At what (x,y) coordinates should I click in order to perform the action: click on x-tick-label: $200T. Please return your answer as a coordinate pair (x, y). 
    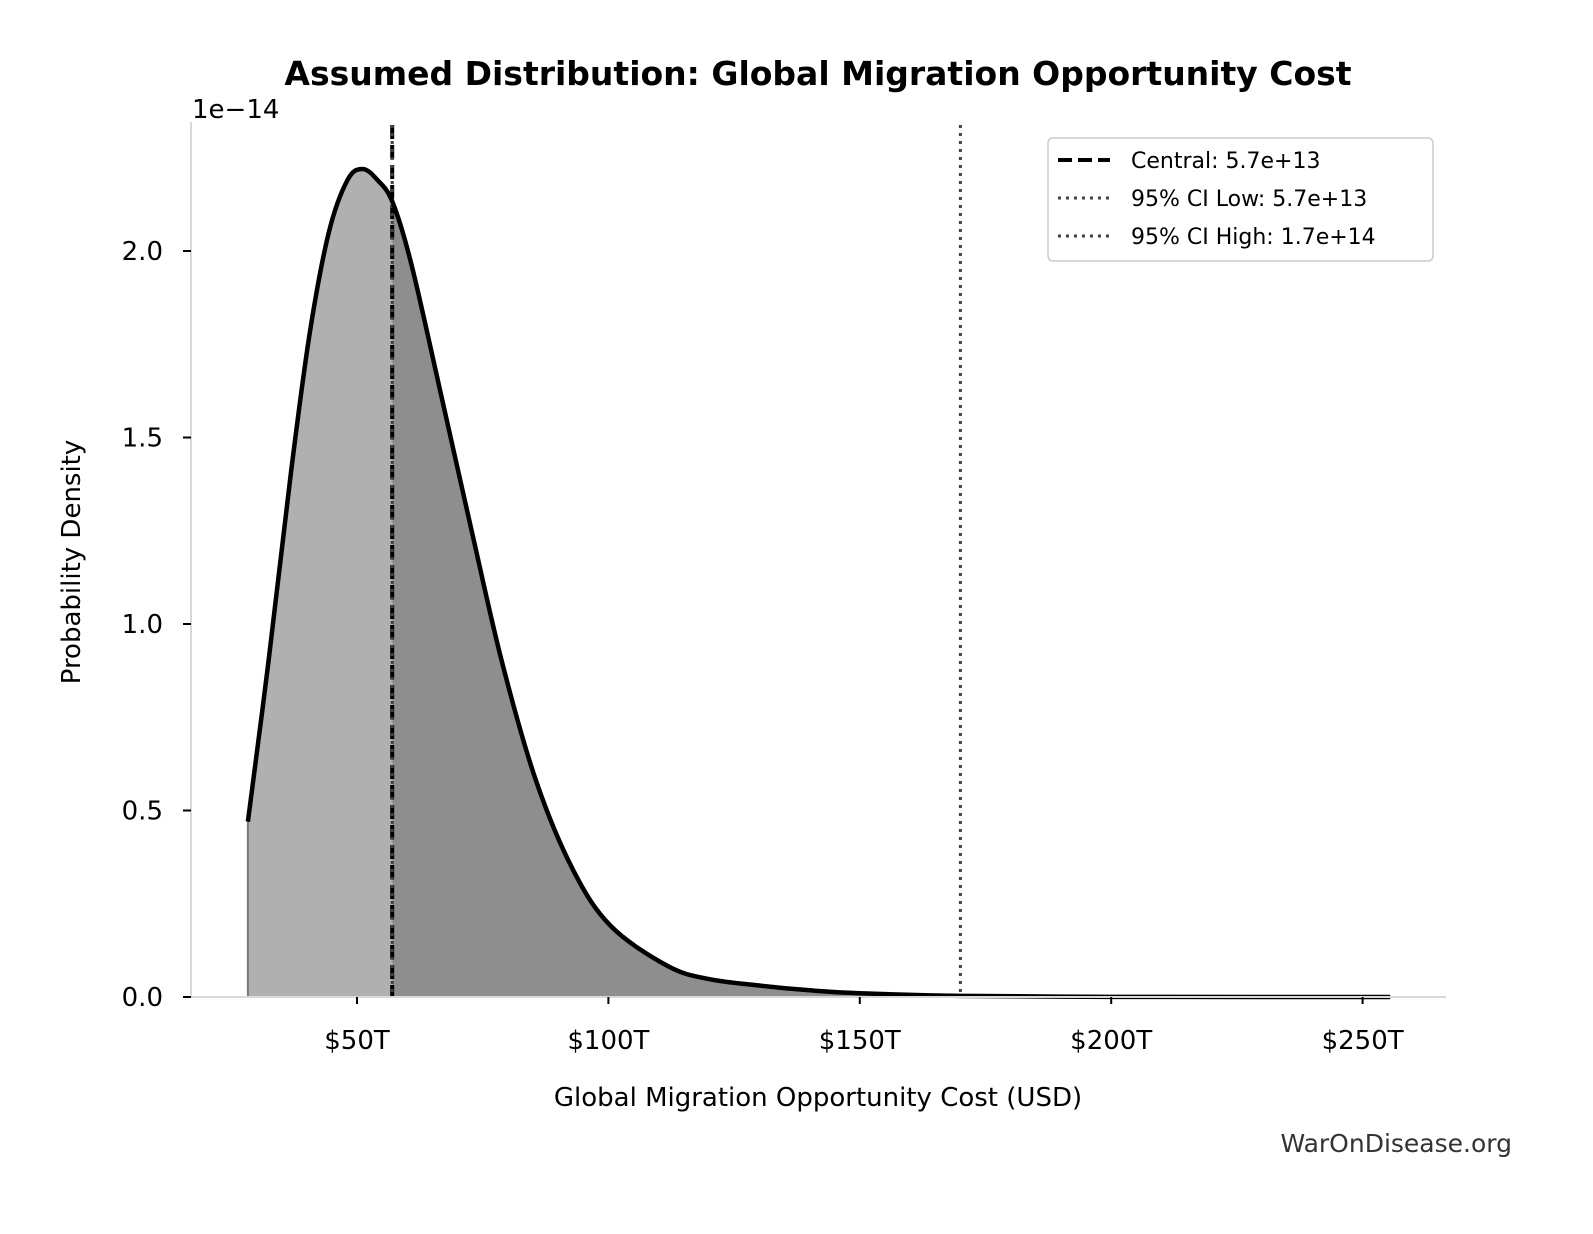
    Looking at the image, I should click on (1111, 1041).